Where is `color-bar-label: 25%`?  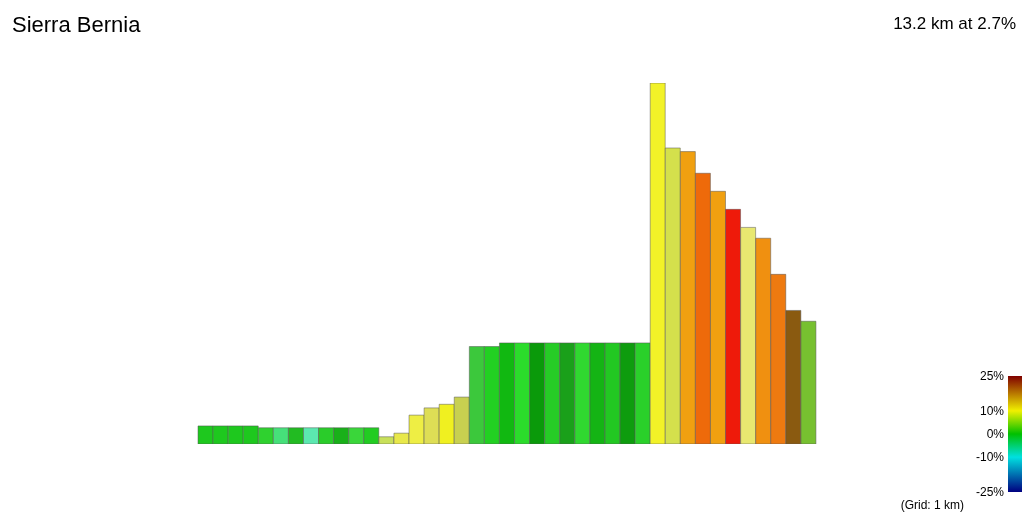
color-bar-label: 25% is located at coordinates (992, 376).